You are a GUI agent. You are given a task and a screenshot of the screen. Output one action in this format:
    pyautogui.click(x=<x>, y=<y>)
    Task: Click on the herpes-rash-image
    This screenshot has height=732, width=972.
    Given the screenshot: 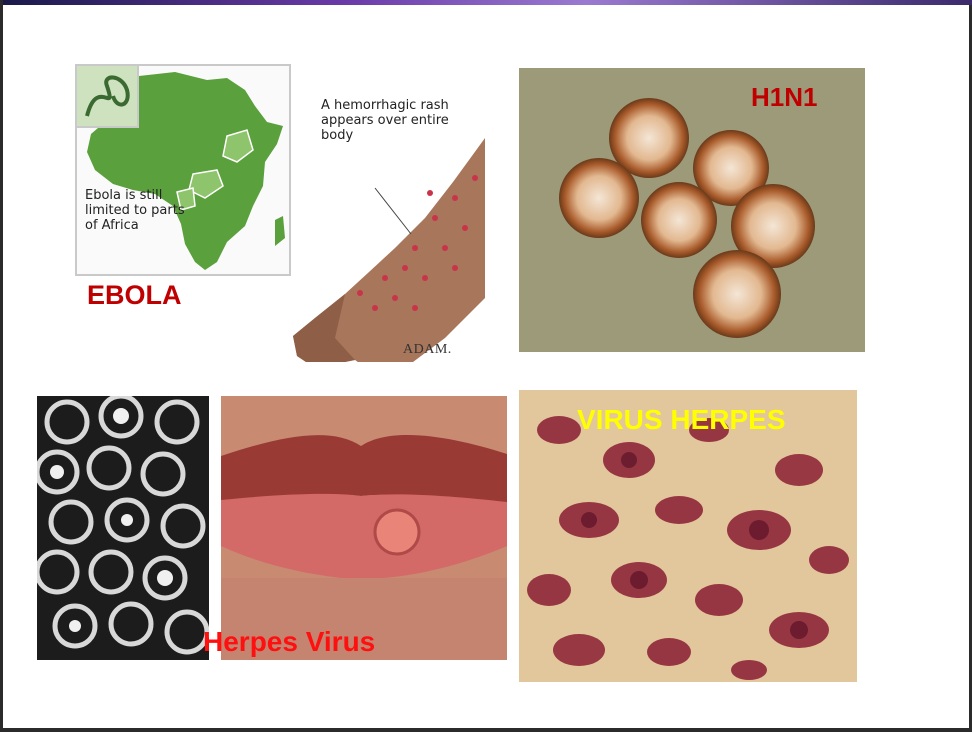 What is the action you would take?
    pyautogui.click(x=688, y=536)
    